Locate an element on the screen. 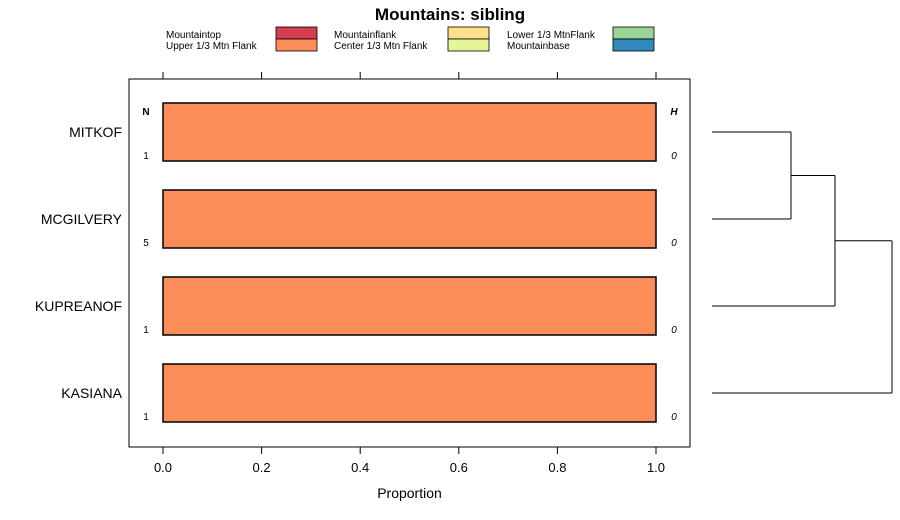  h-value-mcgilvery: 0 is located at coordinates (674, 243).